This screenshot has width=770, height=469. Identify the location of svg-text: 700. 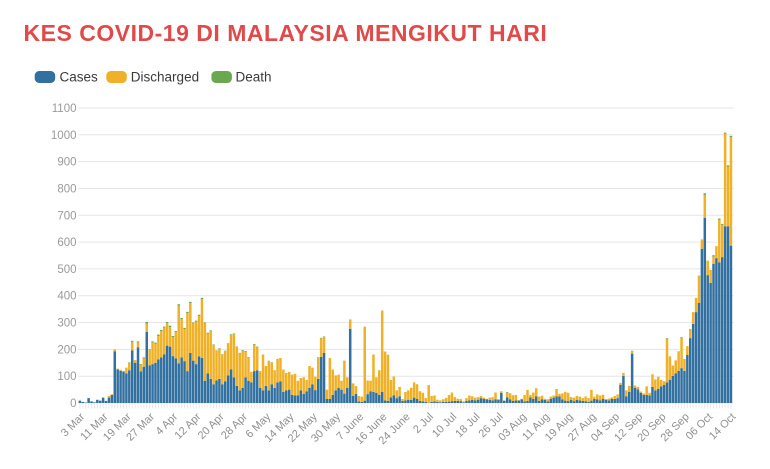
(66, 216).